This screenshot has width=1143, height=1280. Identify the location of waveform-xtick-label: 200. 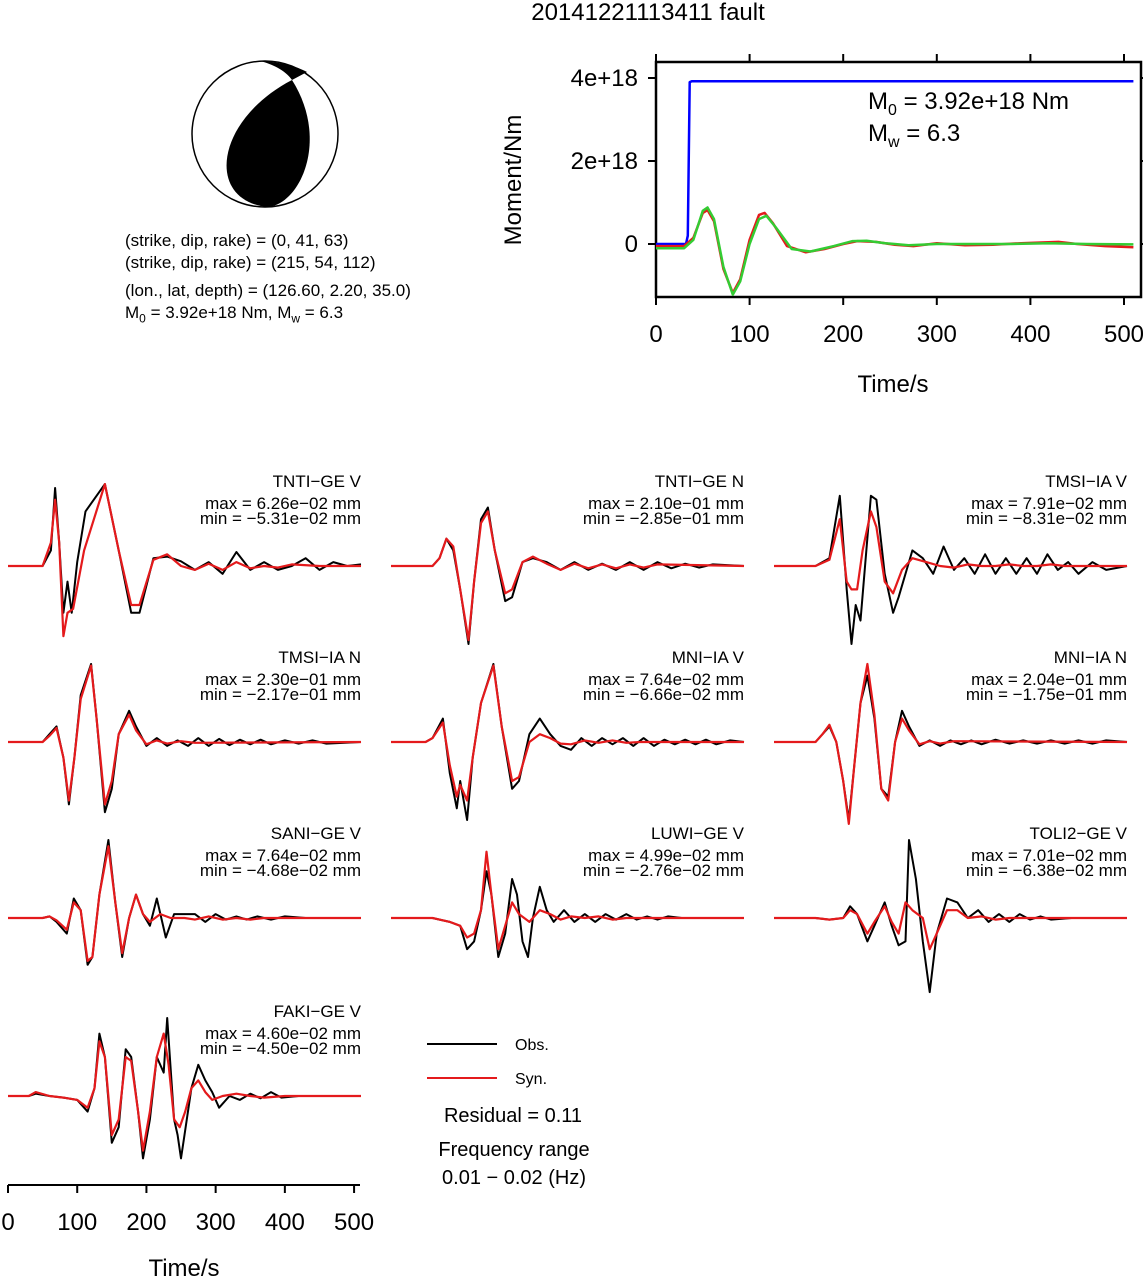
(146, 1222).